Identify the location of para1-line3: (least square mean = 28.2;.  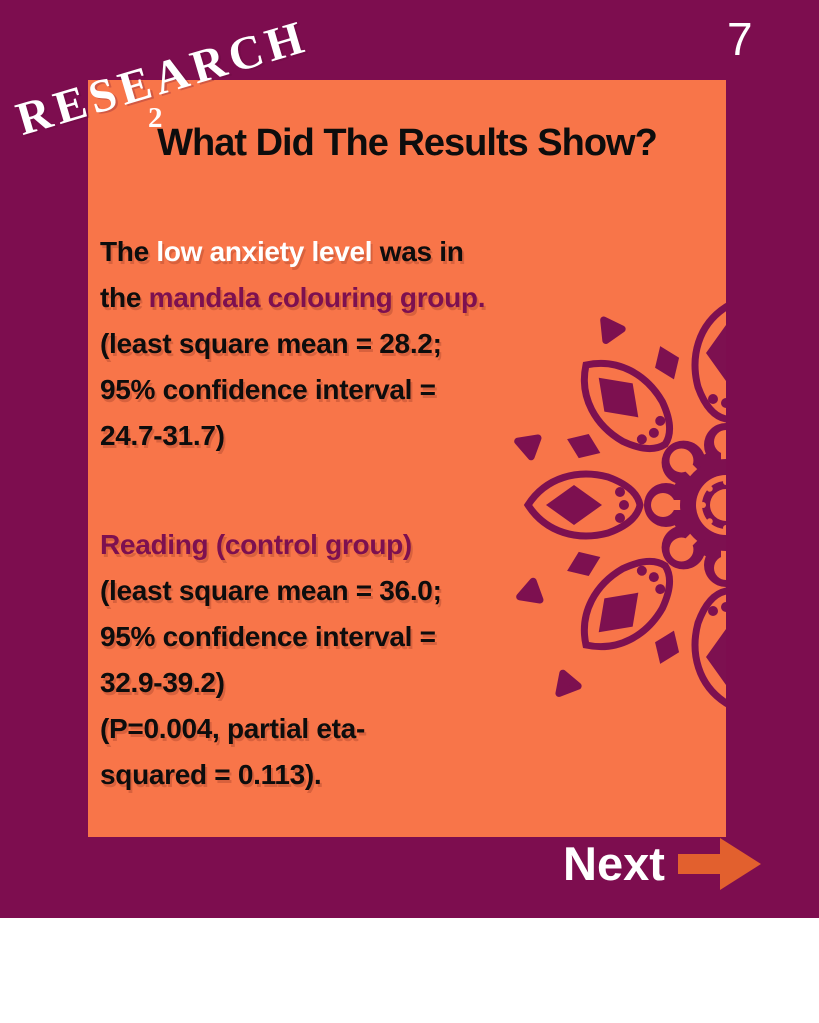
(271, 343).